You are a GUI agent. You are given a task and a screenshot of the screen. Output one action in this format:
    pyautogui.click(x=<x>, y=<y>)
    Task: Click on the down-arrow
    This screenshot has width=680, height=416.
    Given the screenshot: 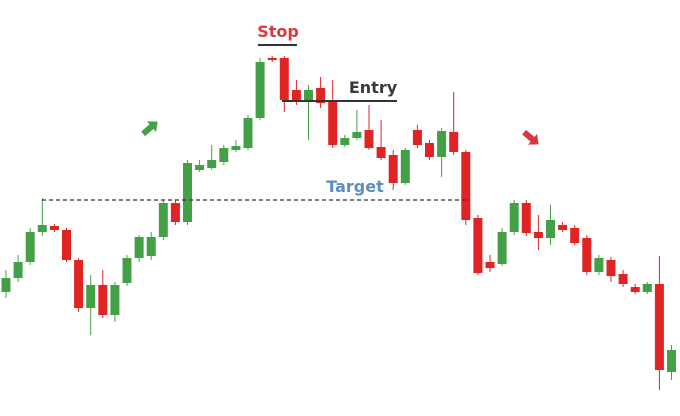 What is the action you would take?
    pyautogui.click(x=530, y=137)
    